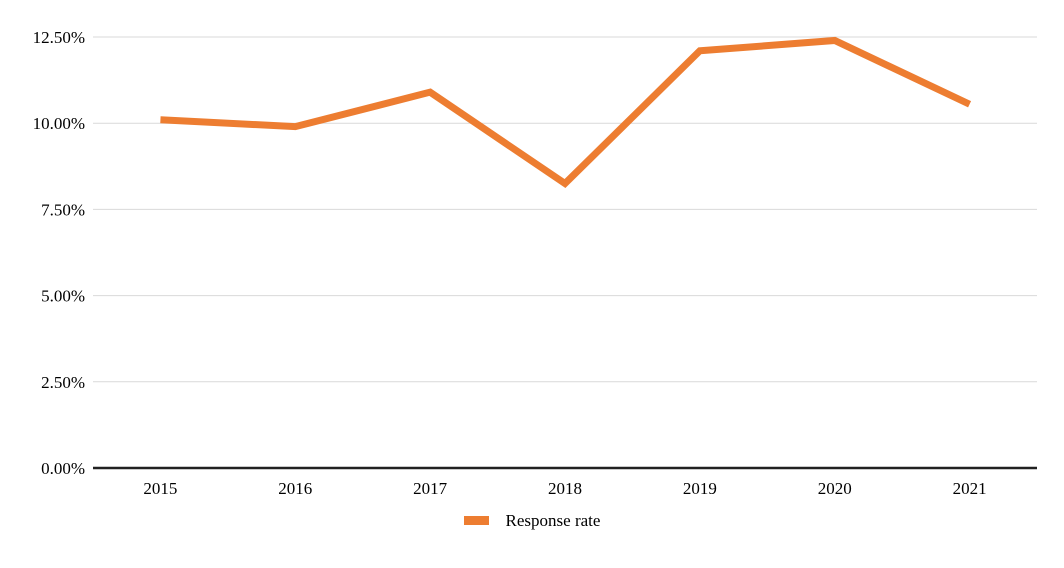  Describe the element at coordinates (295, 488) in the screenshot. I see `x-tick-label: 2016` at that location.